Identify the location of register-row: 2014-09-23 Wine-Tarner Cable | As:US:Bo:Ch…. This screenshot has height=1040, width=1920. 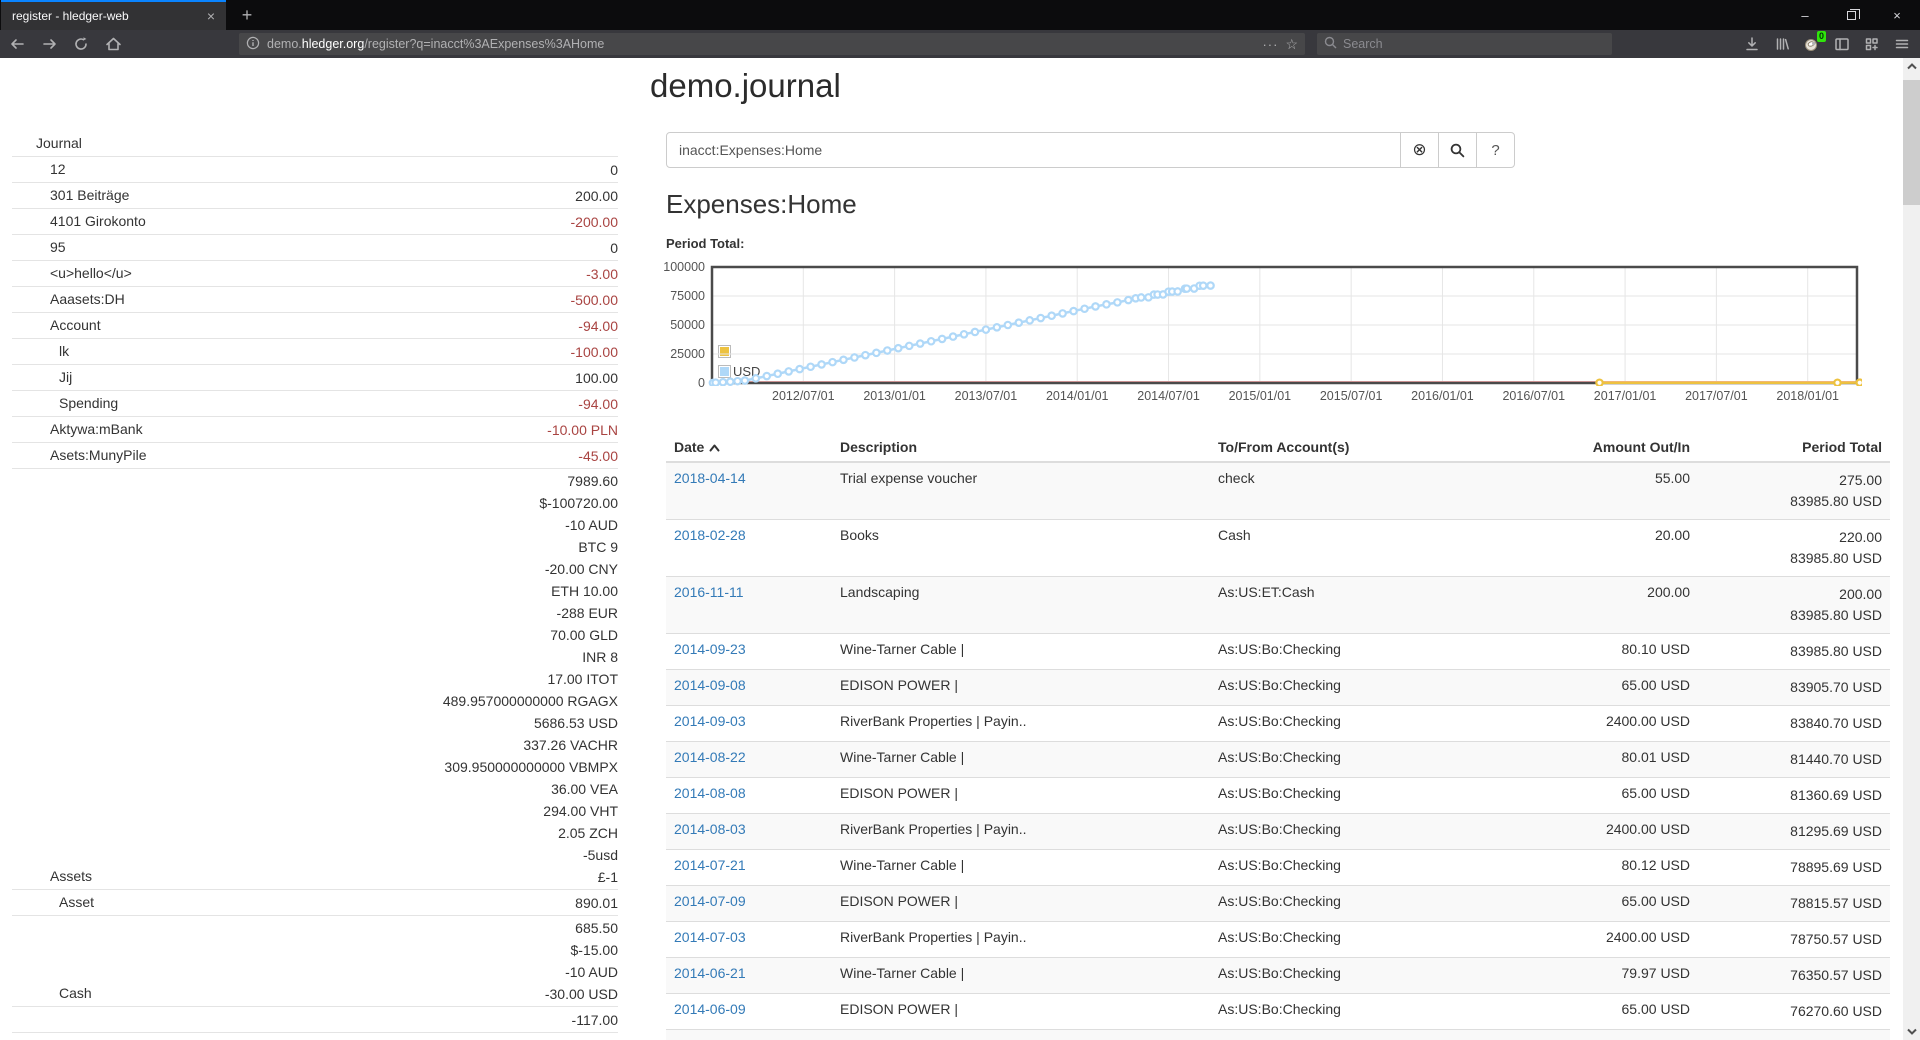
(1278, 651).